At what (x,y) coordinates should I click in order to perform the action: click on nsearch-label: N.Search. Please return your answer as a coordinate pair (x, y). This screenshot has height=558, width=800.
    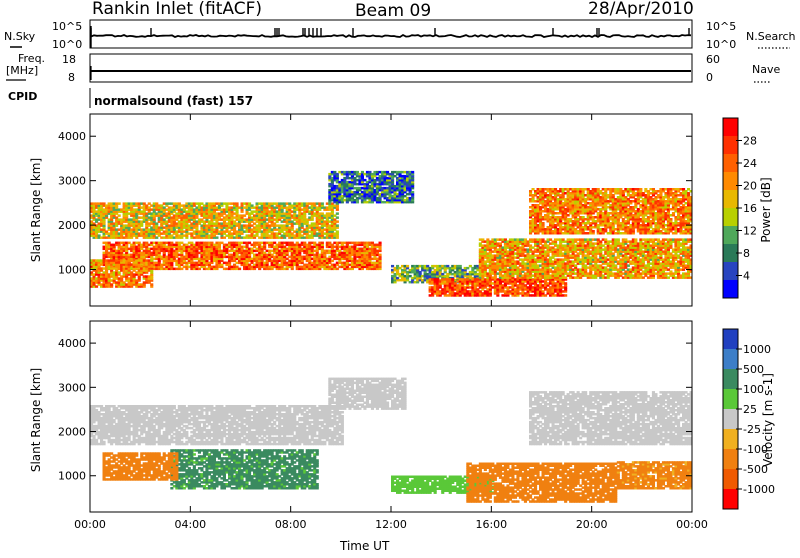
    Looking at the image, I should click on (771, 36).